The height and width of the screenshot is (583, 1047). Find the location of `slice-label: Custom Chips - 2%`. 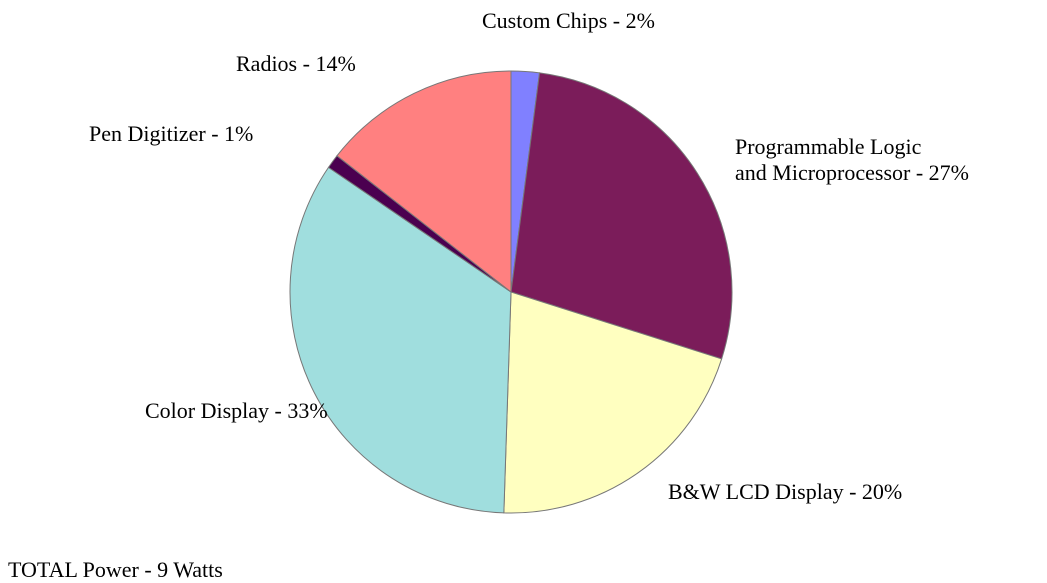

slice-label: Custom Chips - 2% is located at coordinates (568, 20).